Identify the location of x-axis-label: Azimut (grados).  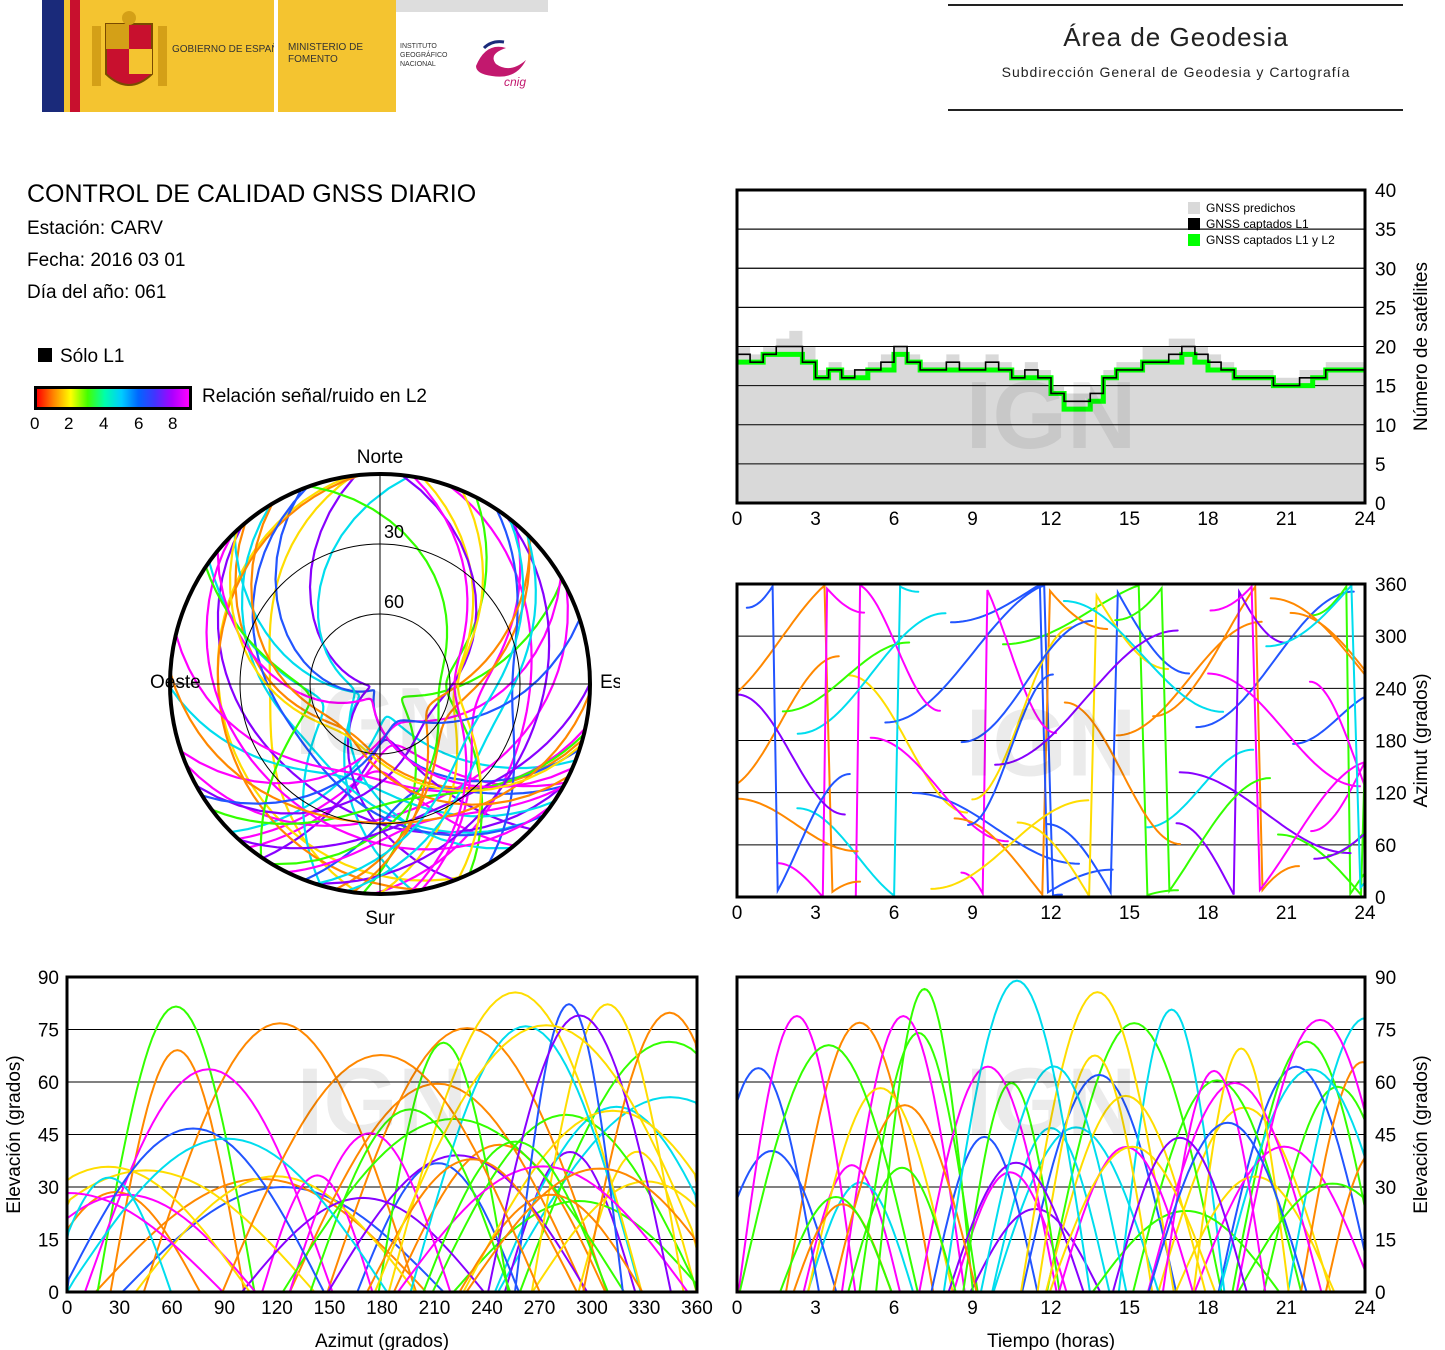
(382, 1340).